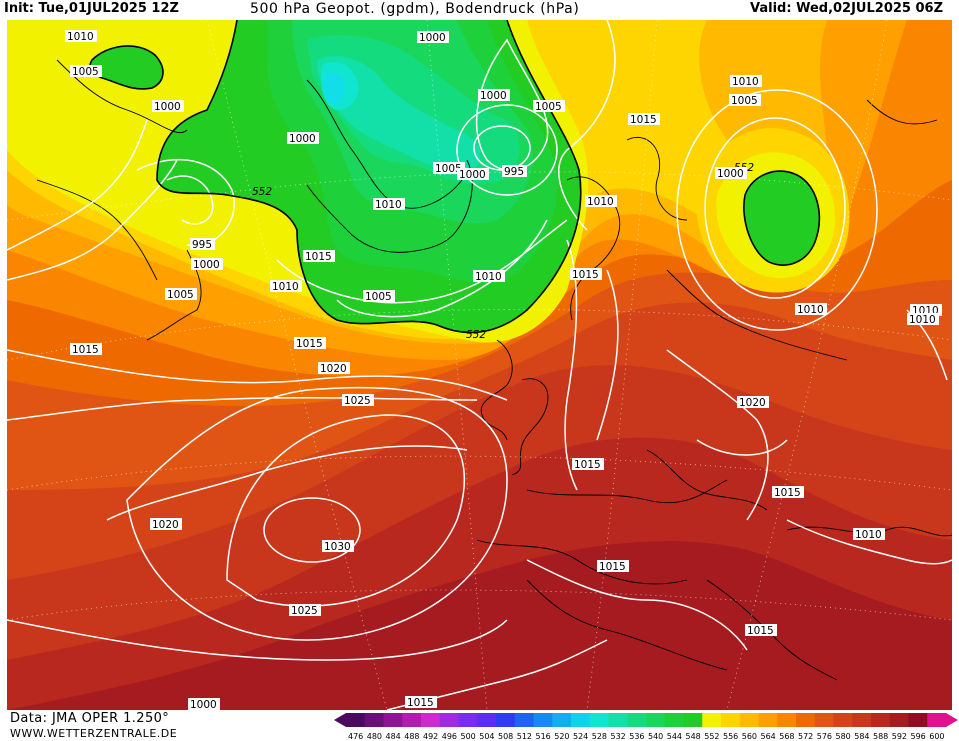  What do you see at coordinates (693, 736) in the screenshot?
I see `color-scale-label: 548` at bounding box center [693, 736].